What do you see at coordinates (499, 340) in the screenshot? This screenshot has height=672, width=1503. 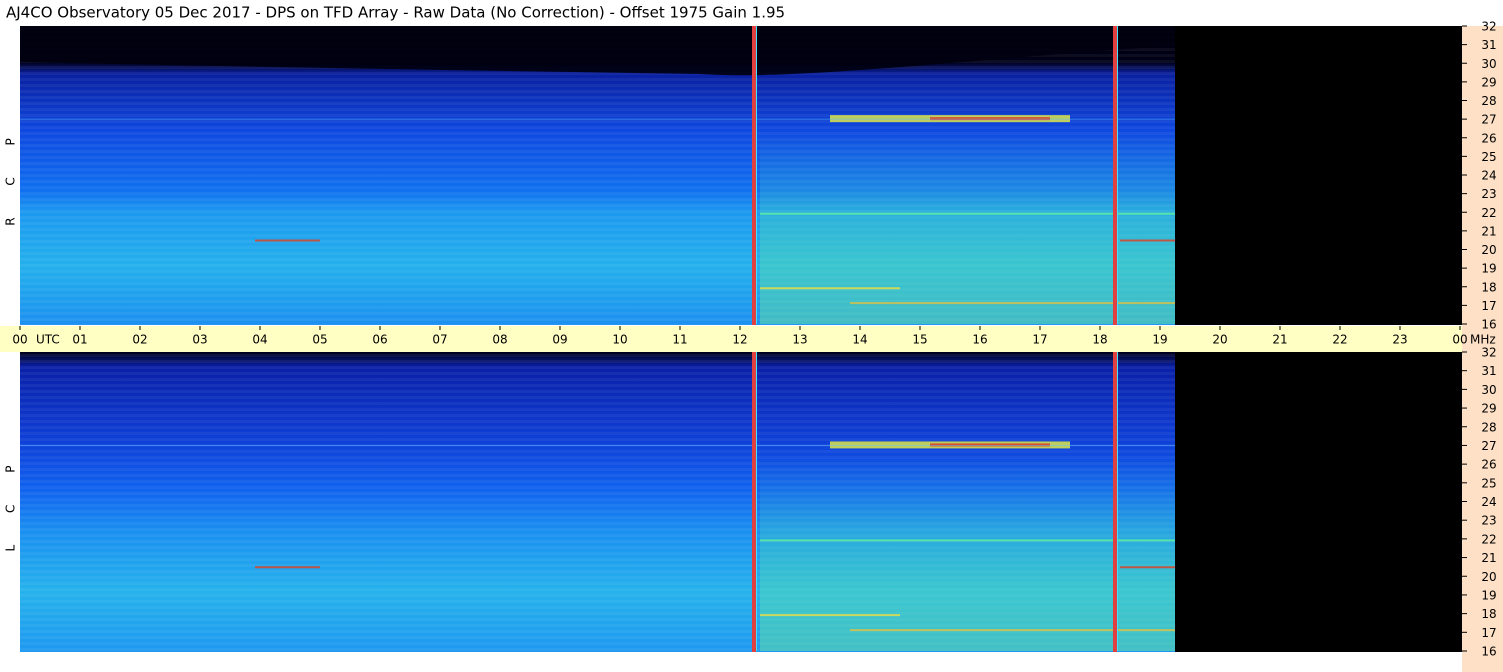 I see `x-tick-label: 08` at bounding box center [499, 340].